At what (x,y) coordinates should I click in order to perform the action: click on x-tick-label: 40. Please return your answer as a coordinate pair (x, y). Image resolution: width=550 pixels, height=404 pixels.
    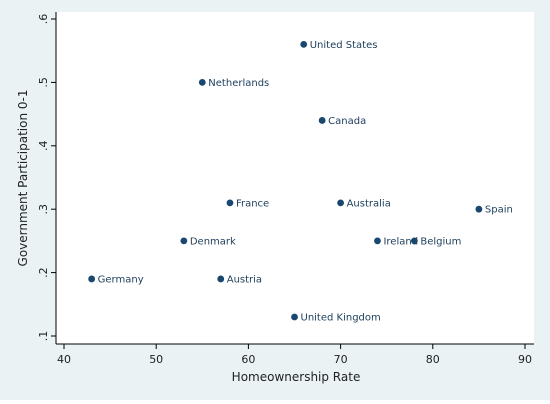
    Looking at the image, I should click on (64, 359).